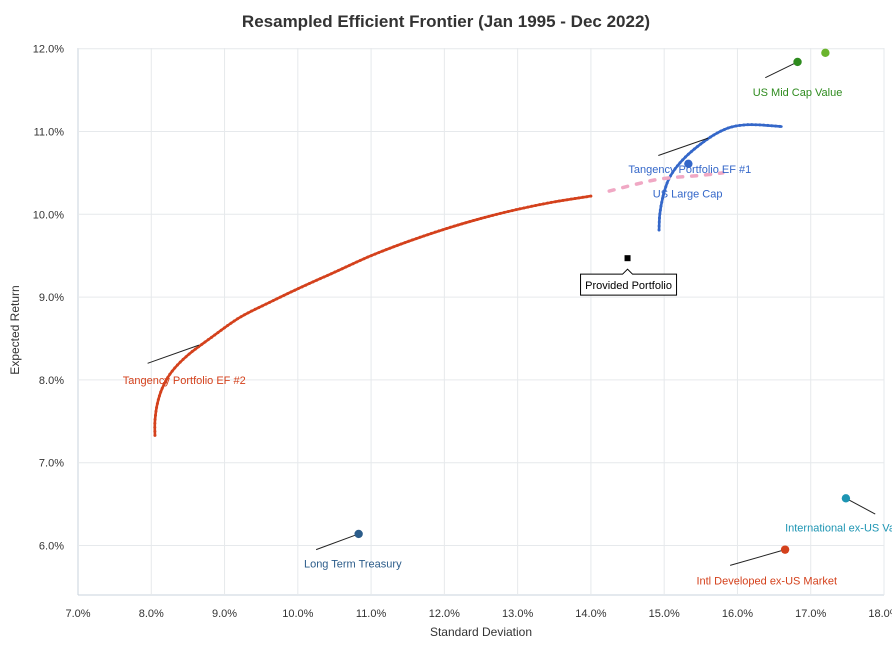 The width and height of the screenshot is (892, 649). What do you see at coordinates (797, 62) in the screenshot?
I see `asset-point` at bounding box center [797, 62].